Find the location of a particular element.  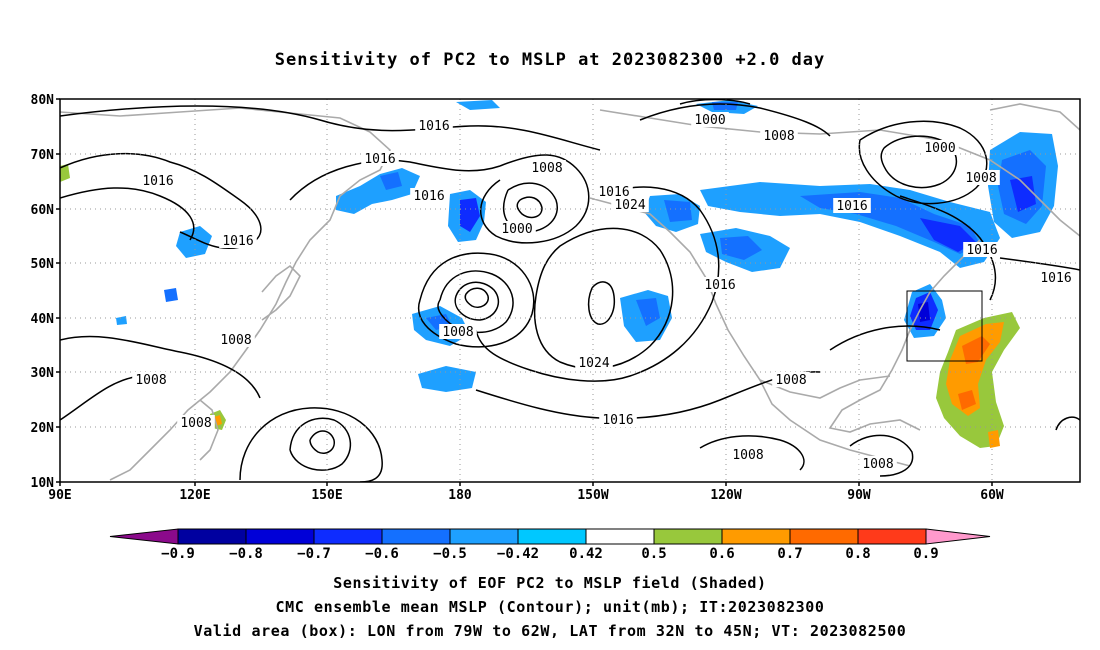

lon-label: 180 is located at coordinates (460, 495).